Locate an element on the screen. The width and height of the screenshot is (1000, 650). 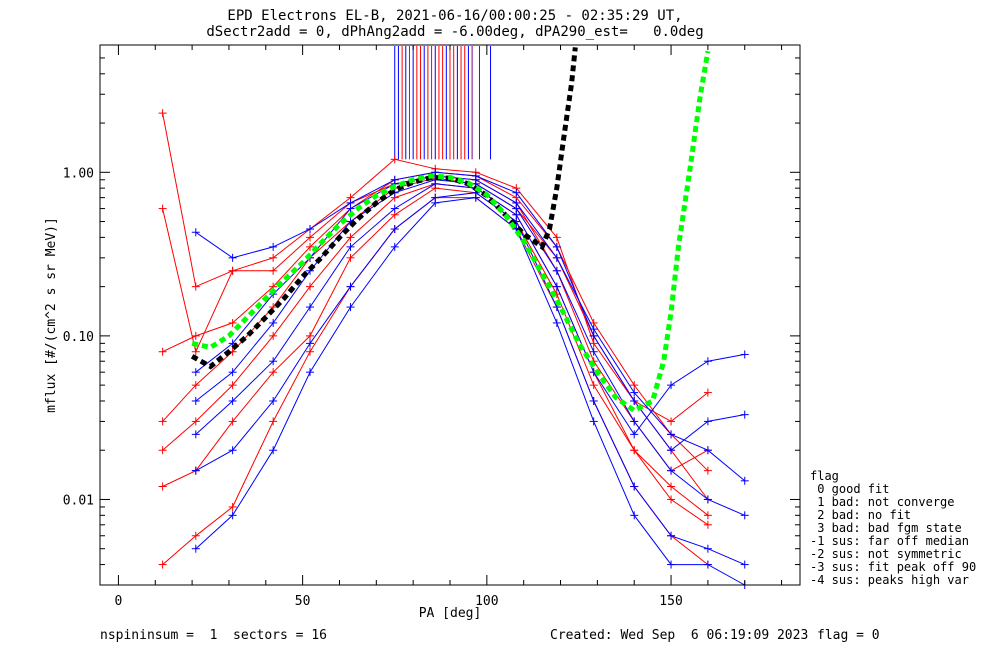
legend-item: -4 sus: peaks high var is located at coordinates (889, 580).